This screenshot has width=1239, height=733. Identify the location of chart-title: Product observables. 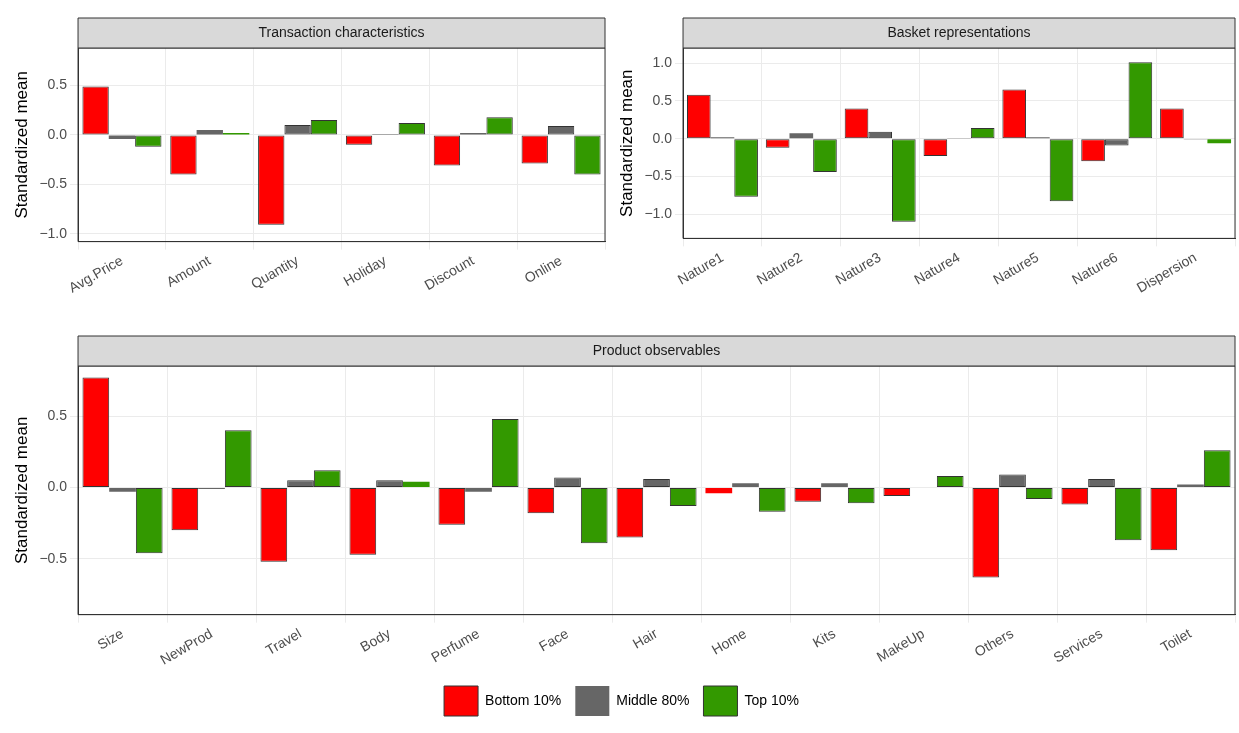
(656, 349).